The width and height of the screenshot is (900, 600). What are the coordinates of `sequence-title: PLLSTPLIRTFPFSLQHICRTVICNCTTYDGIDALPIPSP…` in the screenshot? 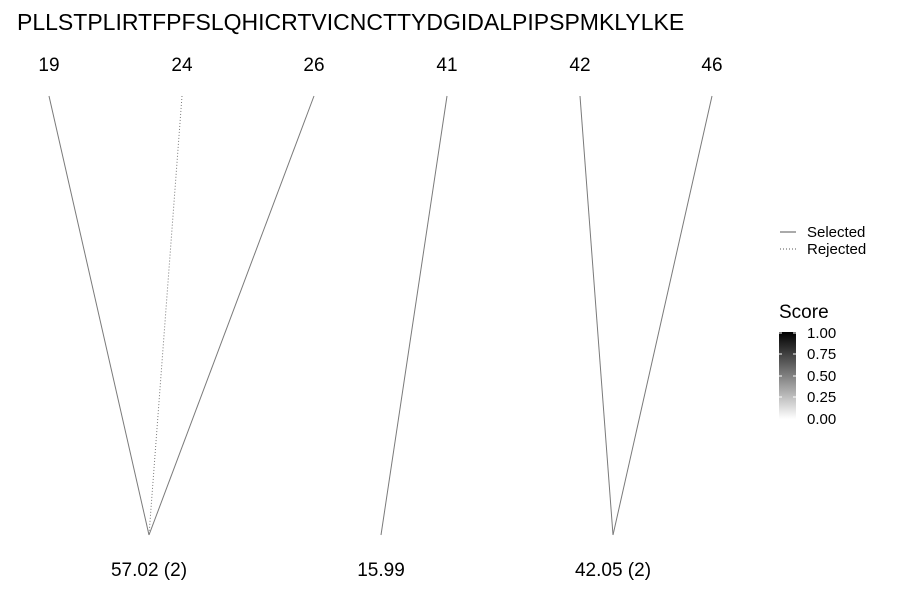 It's located at (350, 22).